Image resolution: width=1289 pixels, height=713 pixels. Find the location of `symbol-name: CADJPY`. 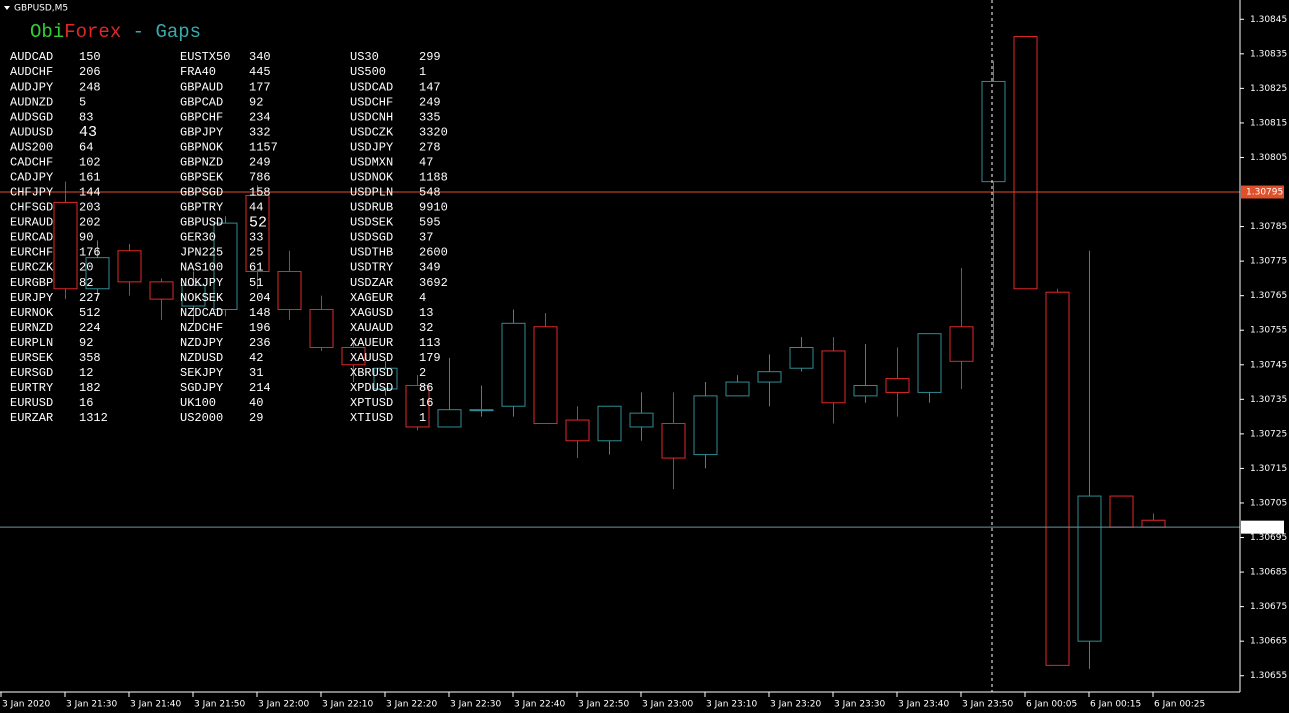

symbol-name: CADJPY is located at coordinates (31, 177).